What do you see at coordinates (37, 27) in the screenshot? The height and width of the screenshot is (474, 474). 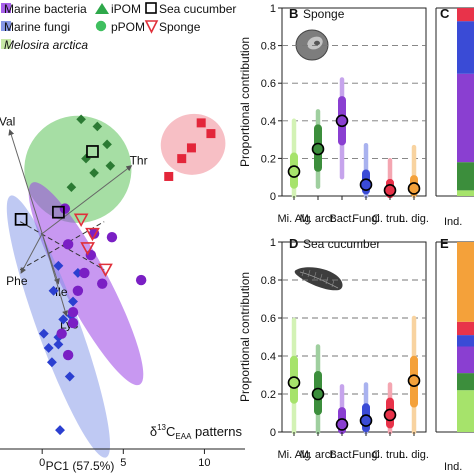 I see `legend-label-fungi: Marine fungi` at bounding box center [37, 27].